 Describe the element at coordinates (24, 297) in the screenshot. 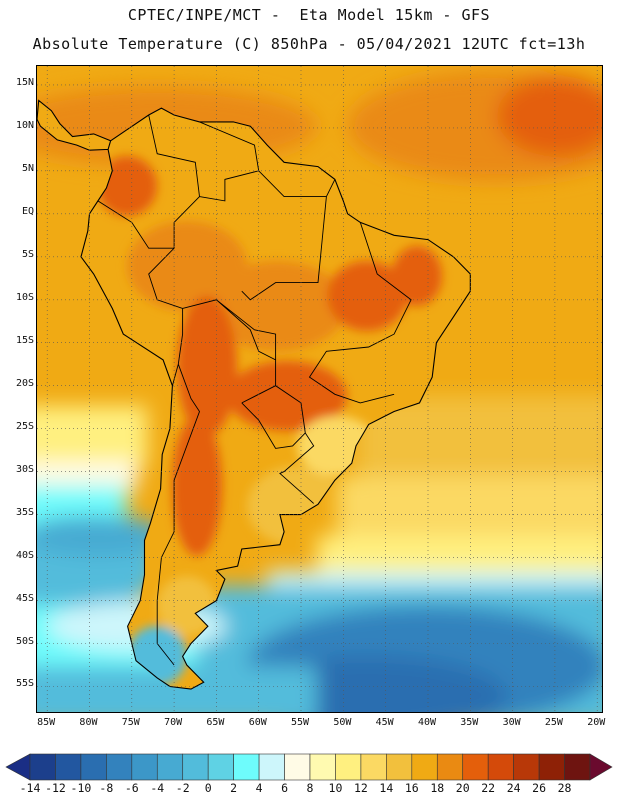

I see `latitude-label: 10S` at that location.